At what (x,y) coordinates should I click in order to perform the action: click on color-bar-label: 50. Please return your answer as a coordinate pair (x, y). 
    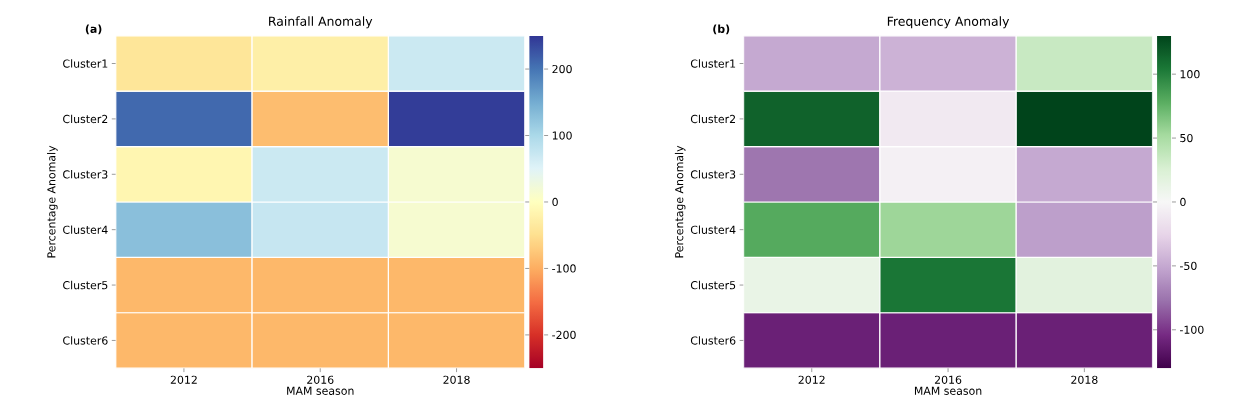
    Looking at the image, I should click on (1186, 138).